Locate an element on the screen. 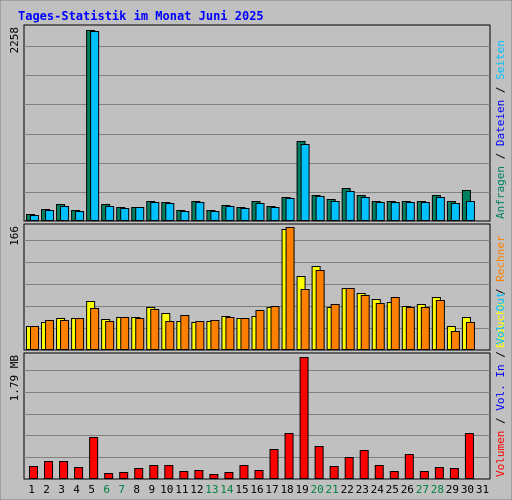  x-tick-label: 9 is located at coordinates (151, 489).